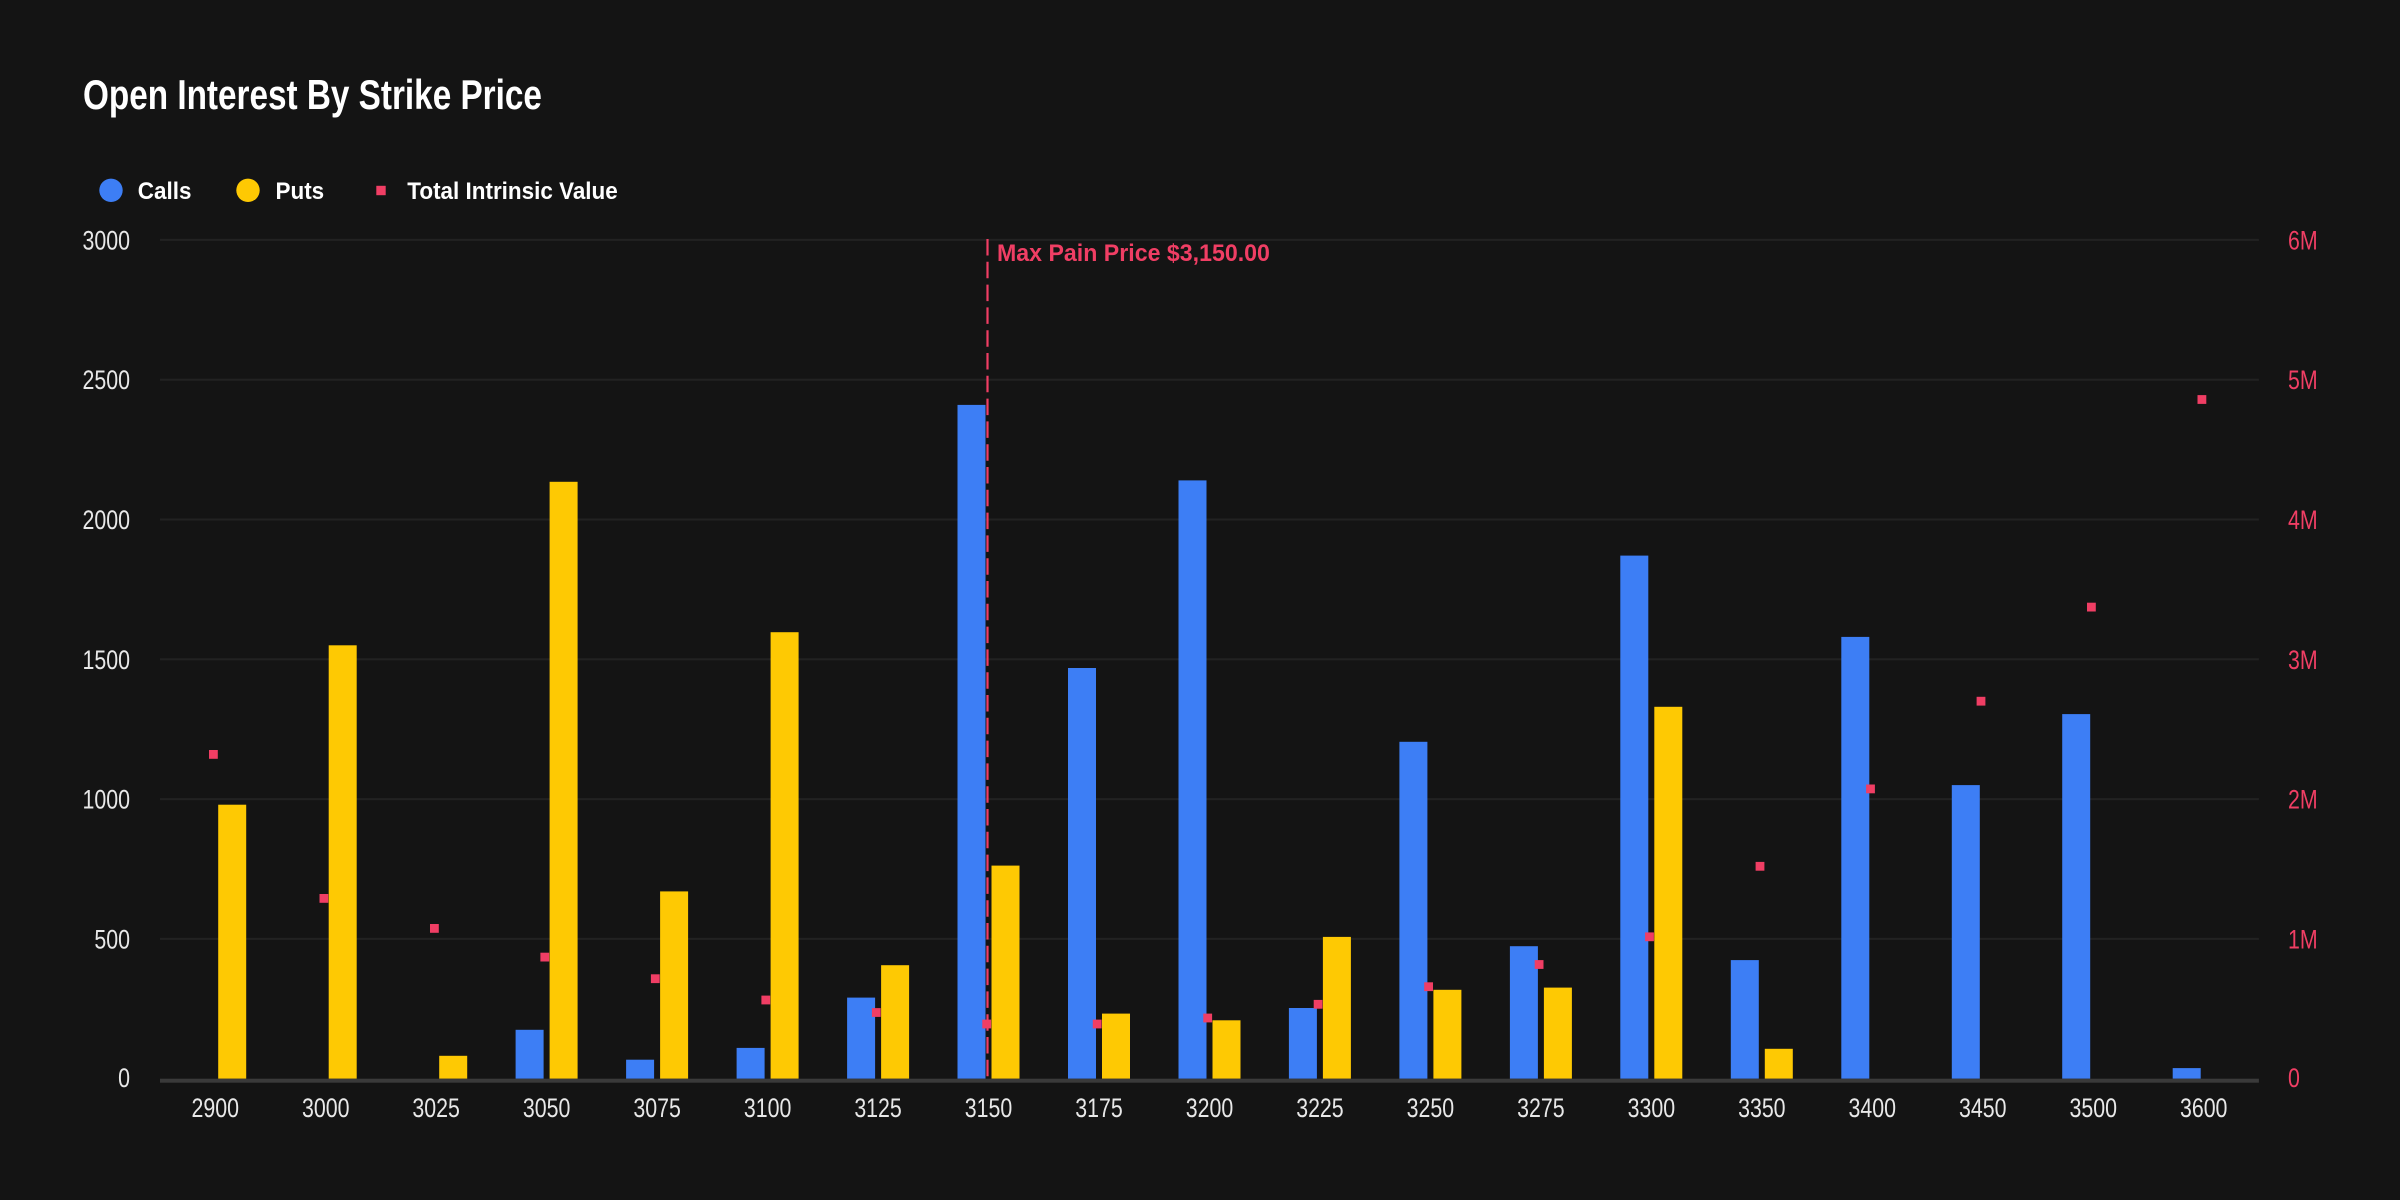 Image resolution: width=2400 pixels, height=1200 pixels. Describe the element at coordinates (2303, 940) in the screenshot. I see `svg-text: 1M` at that location.